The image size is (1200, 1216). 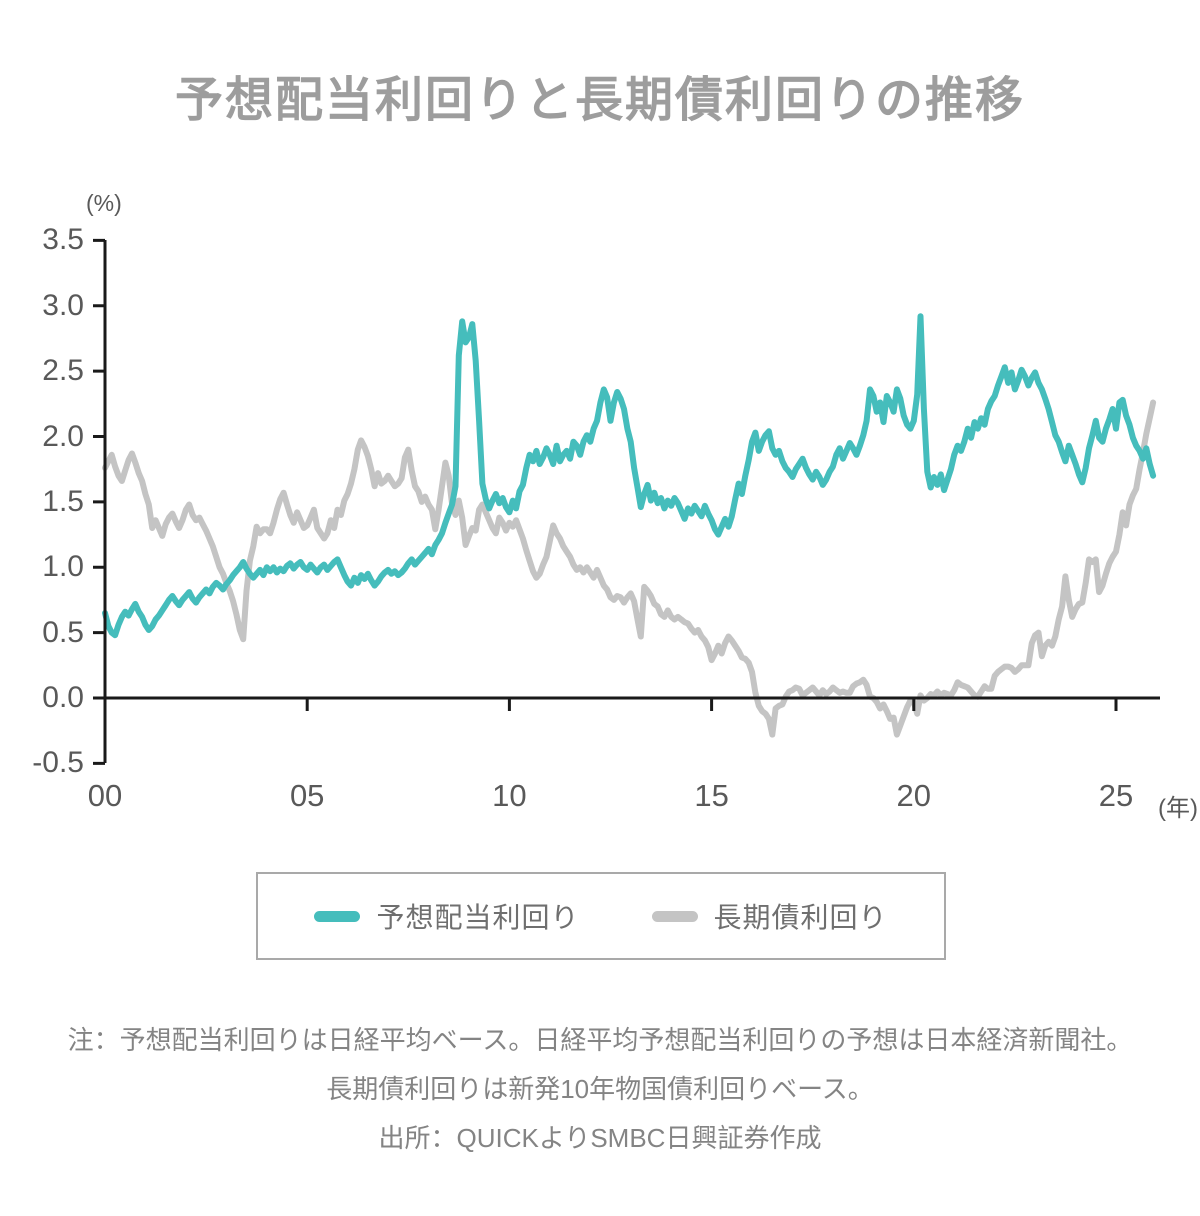 What do you see at coordinates (63, 240) in the screenshot?
I see `y-tick-label: 3.5` at bounding box center [63, 240].